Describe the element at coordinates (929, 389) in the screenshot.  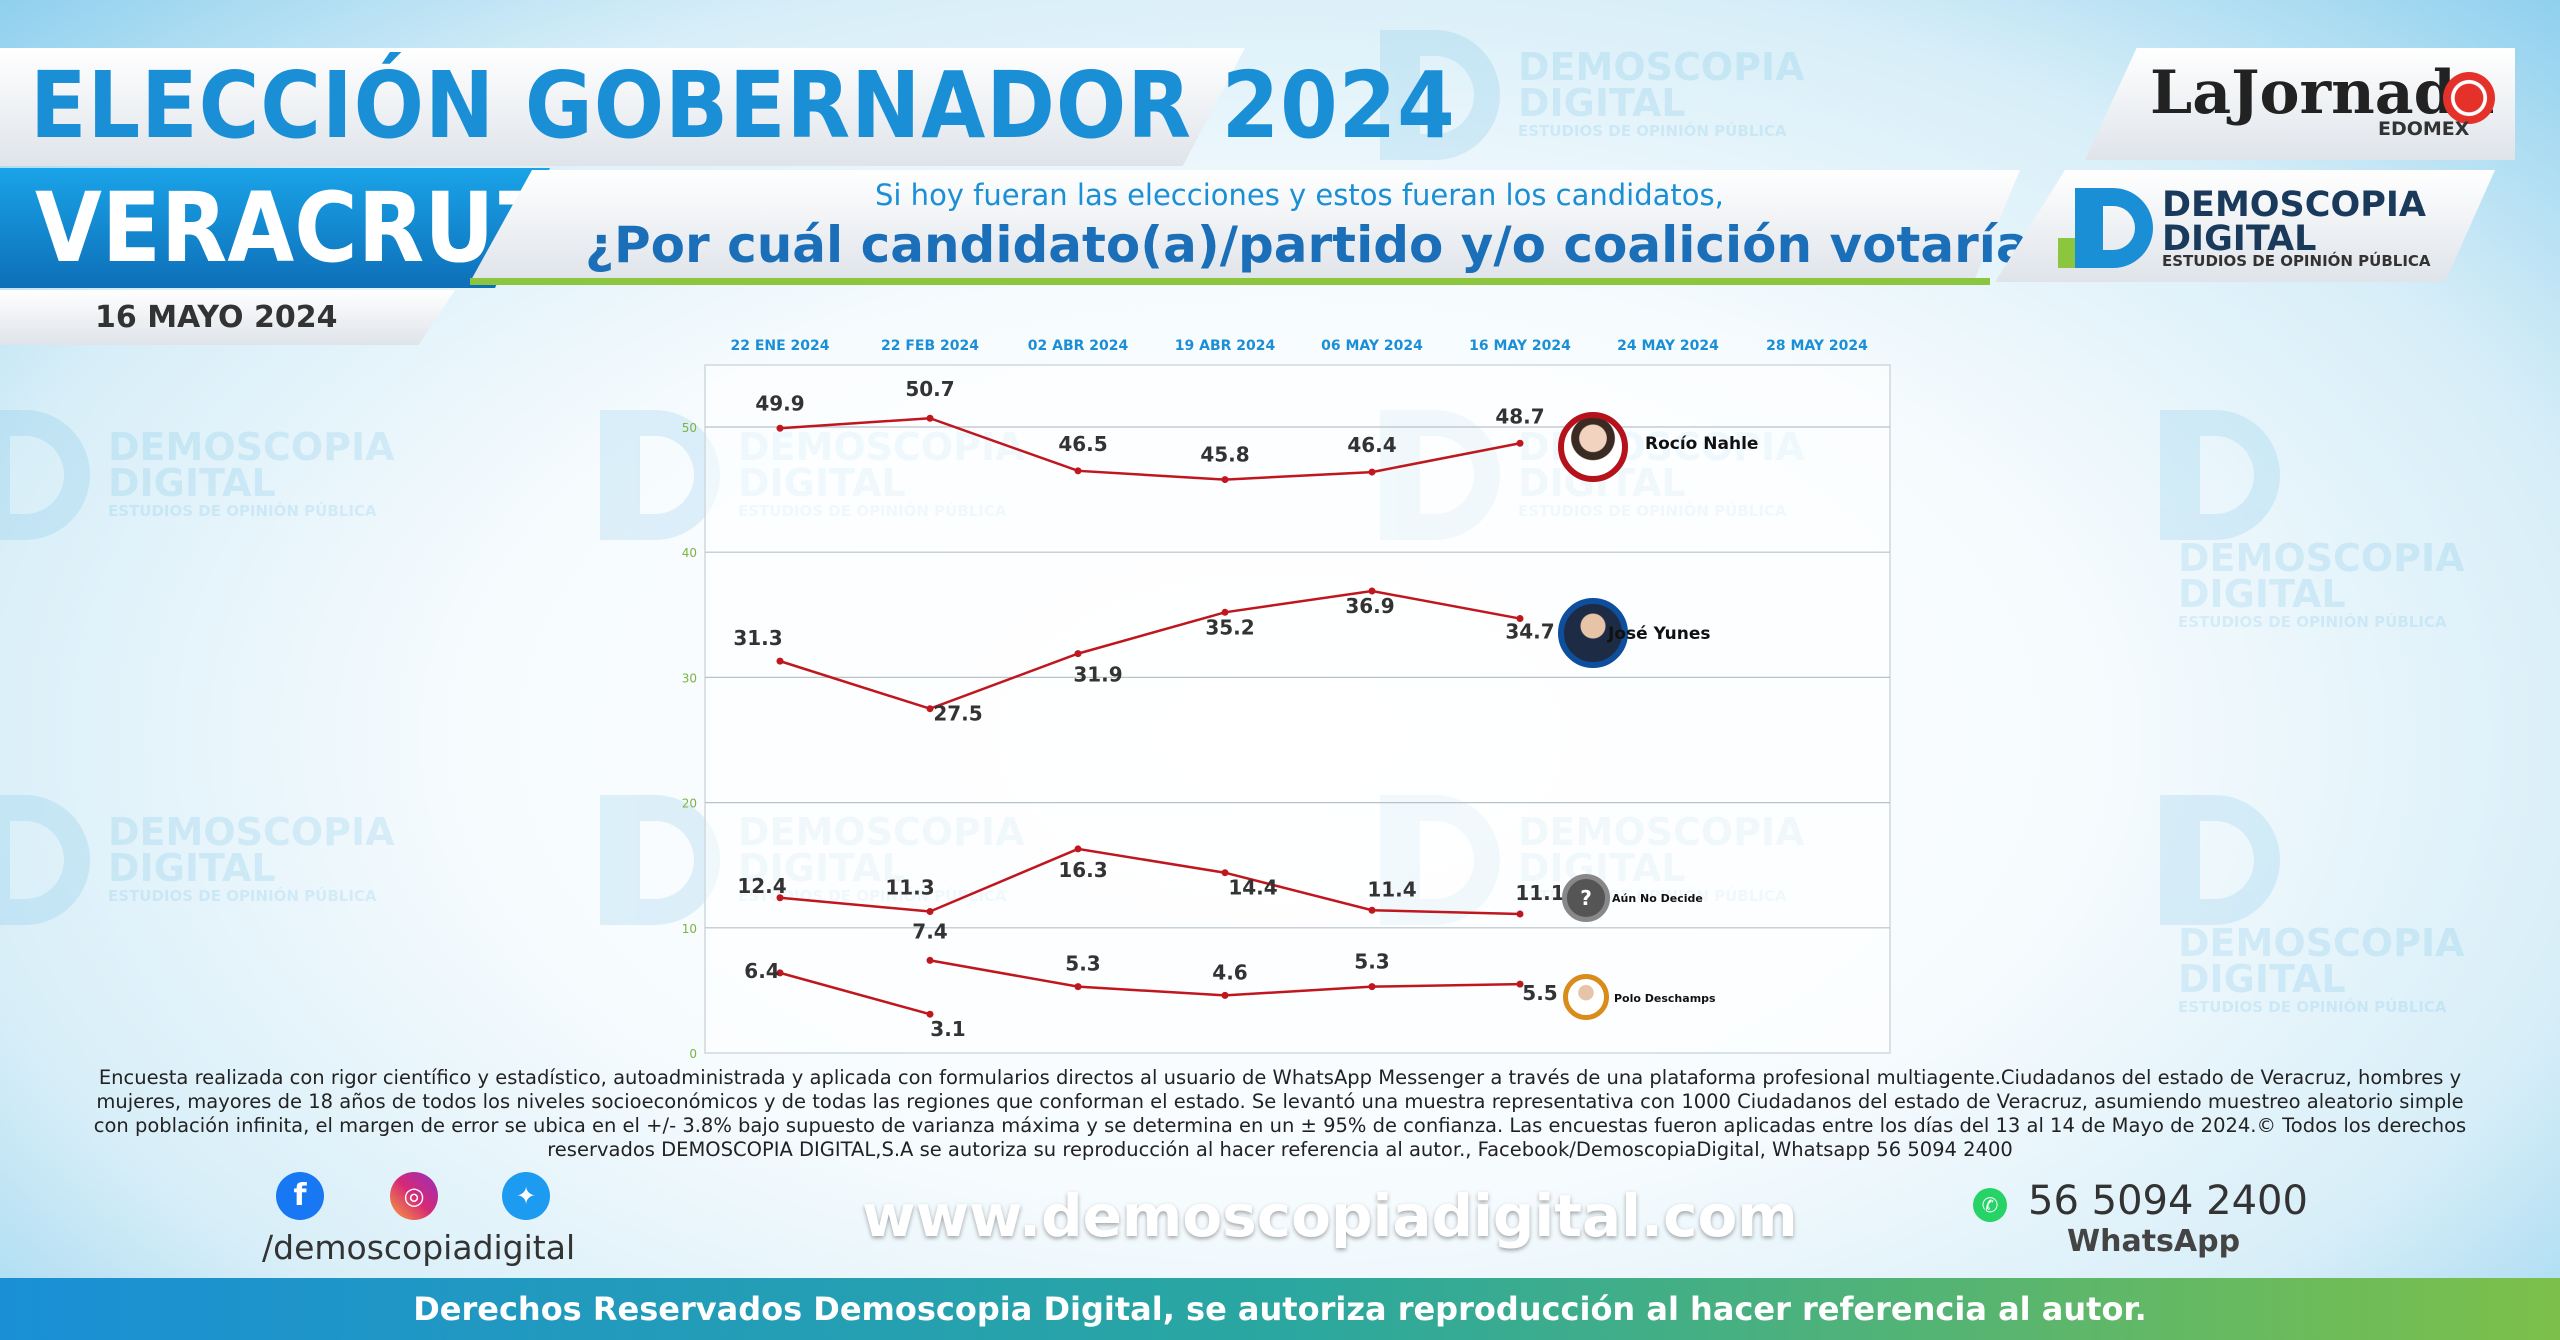
I see `data-label: 50.7` at that location.